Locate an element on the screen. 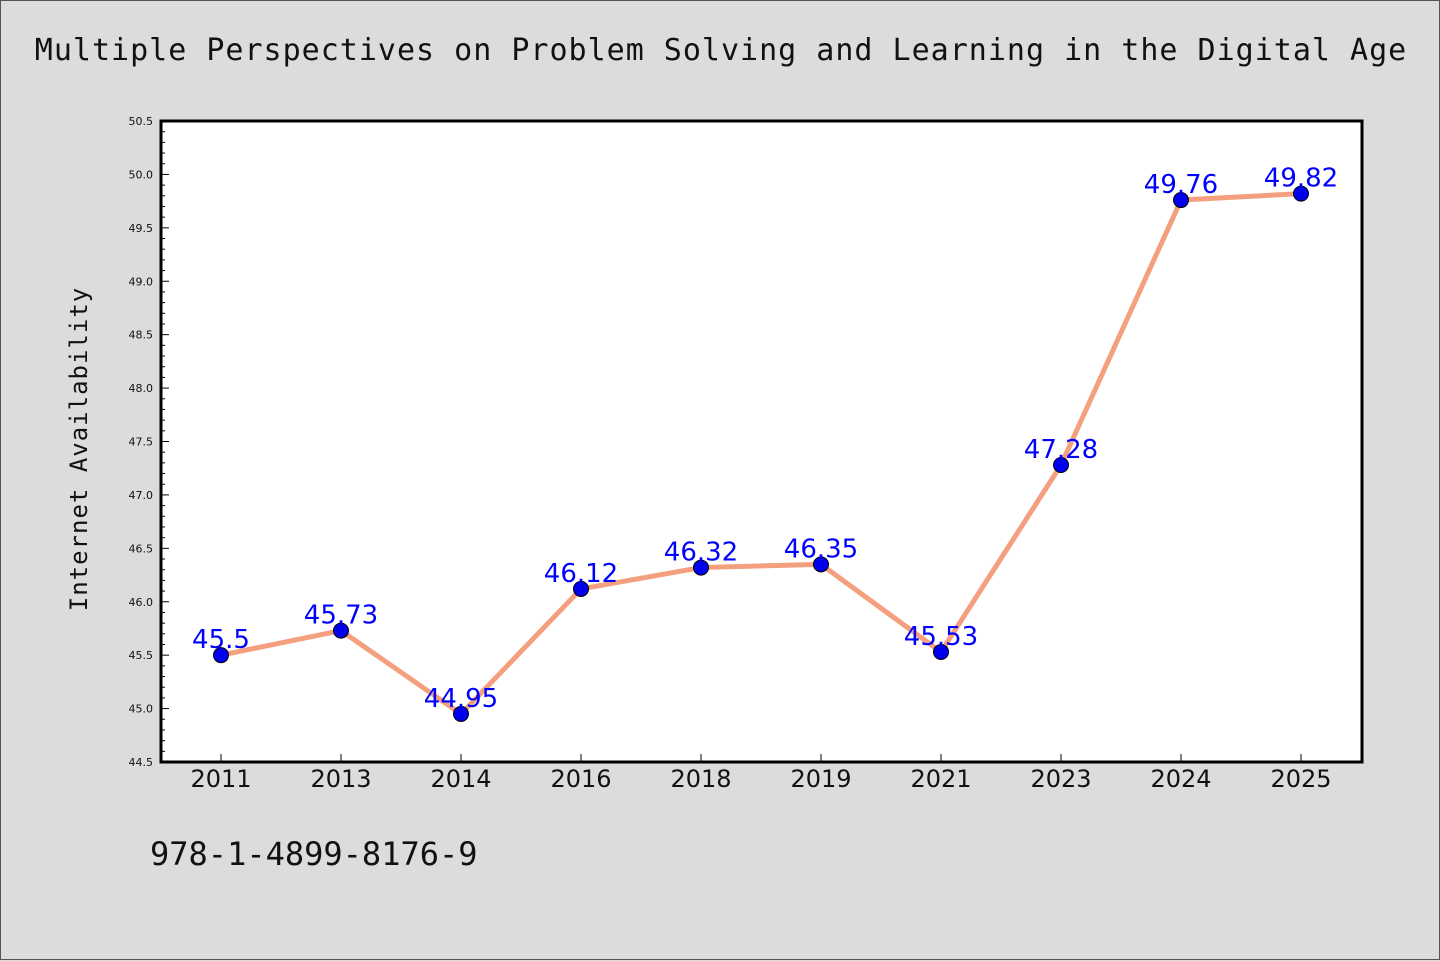 The image size is (1440, 961). x-tick-label: 2018 is located at coordinates (700, 779).